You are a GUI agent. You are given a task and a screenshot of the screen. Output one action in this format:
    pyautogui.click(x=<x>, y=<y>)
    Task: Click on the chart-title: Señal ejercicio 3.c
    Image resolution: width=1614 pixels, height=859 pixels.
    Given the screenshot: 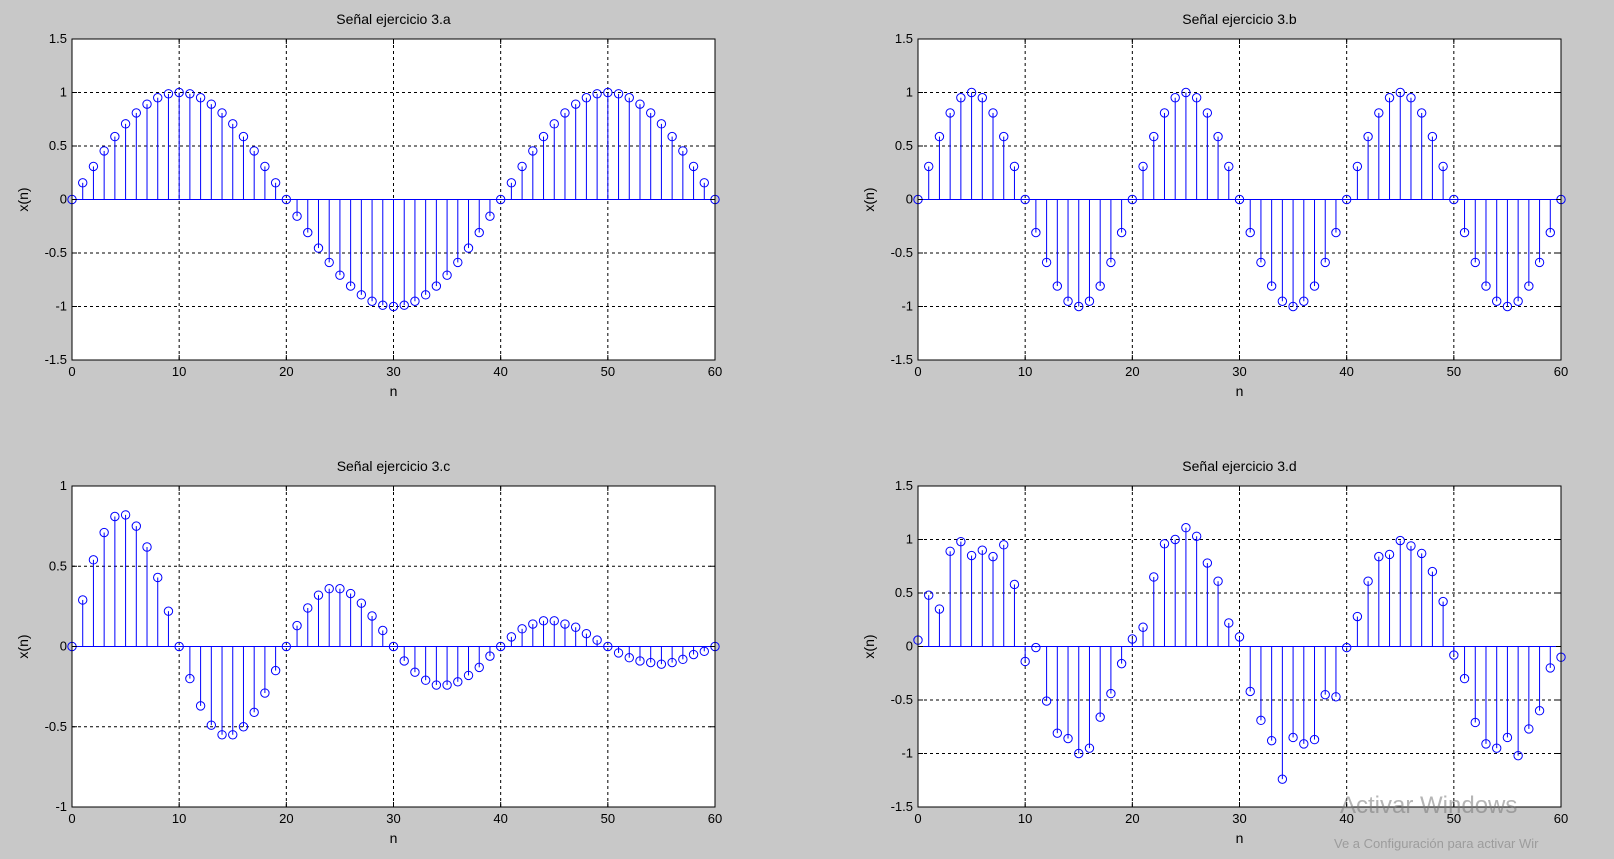 What is the action you would take?
    pyautogui.click(x=394, y=466)
    